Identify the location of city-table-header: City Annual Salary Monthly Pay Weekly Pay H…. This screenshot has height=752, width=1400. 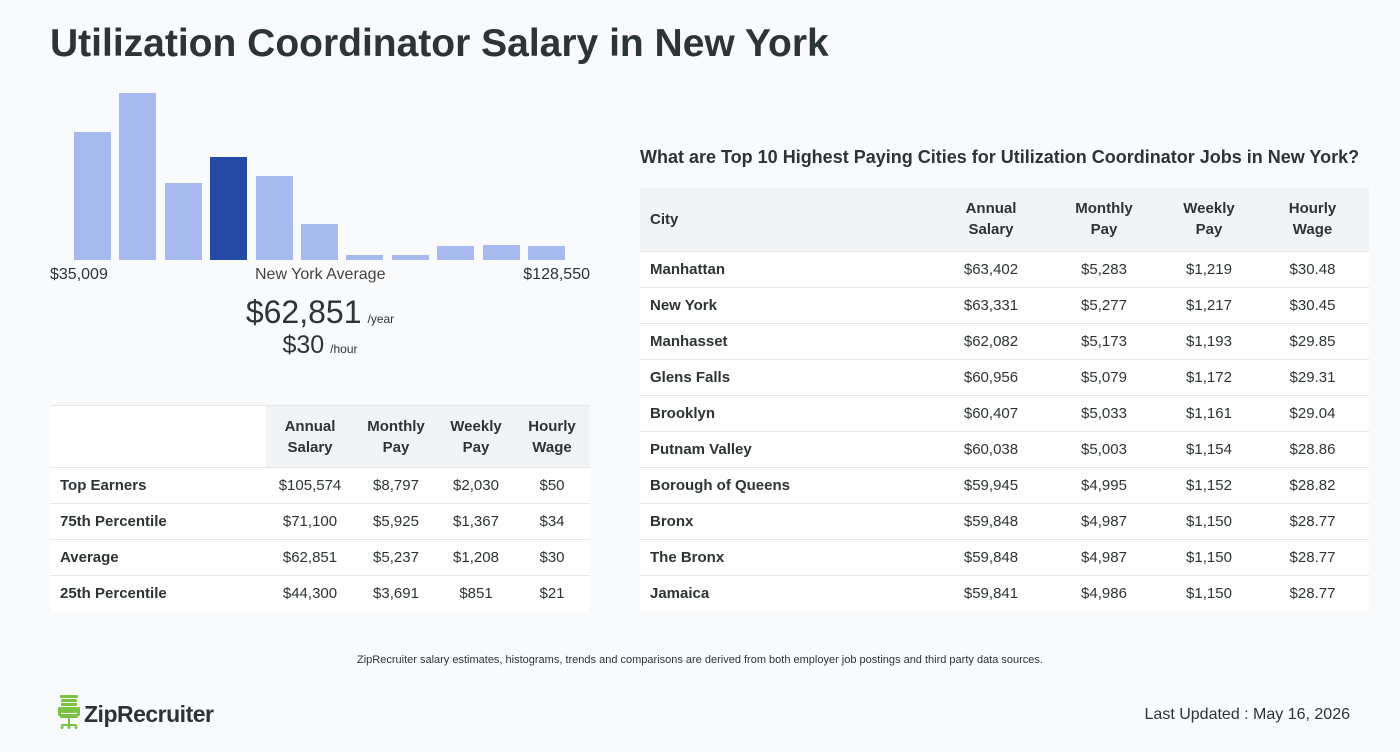
(1004, 219).